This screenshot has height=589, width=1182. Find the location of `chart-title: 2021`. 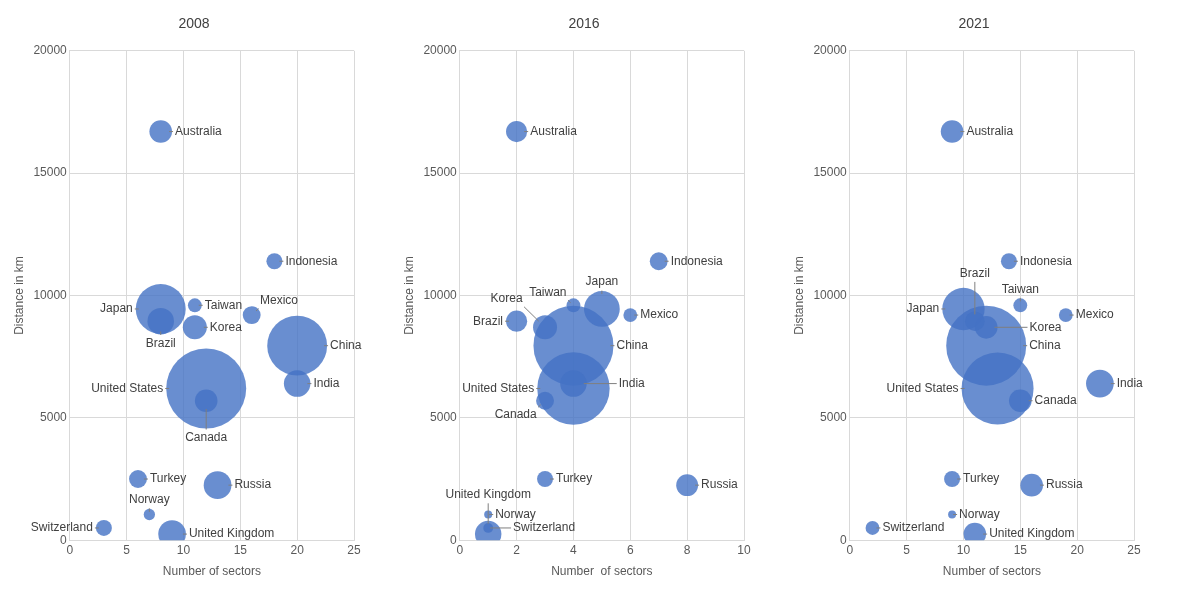

chart-title: 2021 is located at coordinates (974, 23).